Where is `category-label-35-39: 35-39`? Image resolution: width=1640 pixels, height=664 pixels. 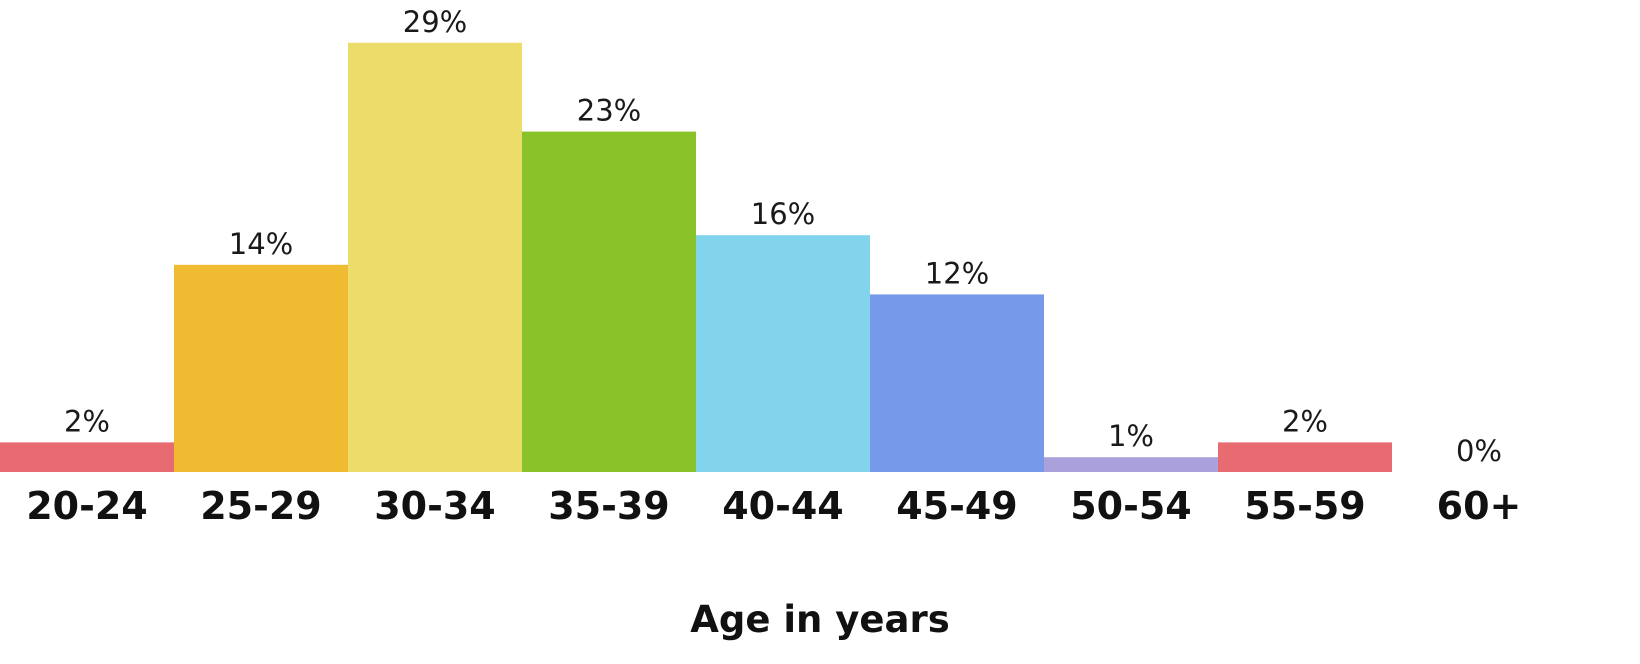
category-label-35-39: 35-39 is located at coordinates (609, 506).